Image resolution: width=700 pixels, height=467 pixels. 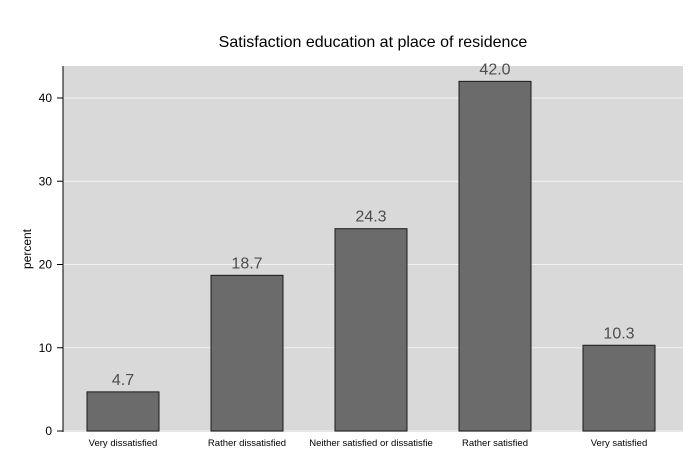 What do you see at coordinates (495, 443) in the screenshot?
I see `category-label-3: Rather satisfied` at bounding box center [495, 443].